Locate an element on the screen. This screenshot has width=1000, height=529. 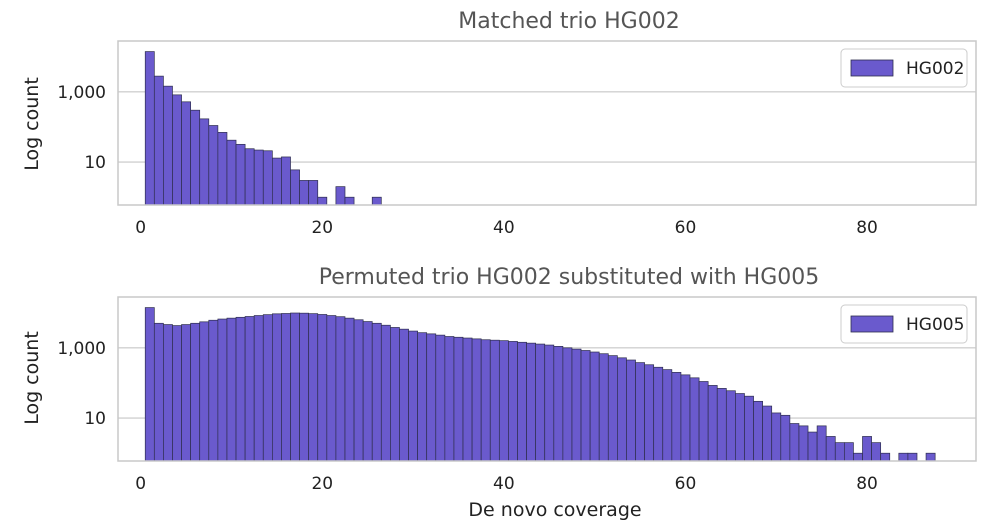
legend: HG005 is located at coordinates (904, 324).